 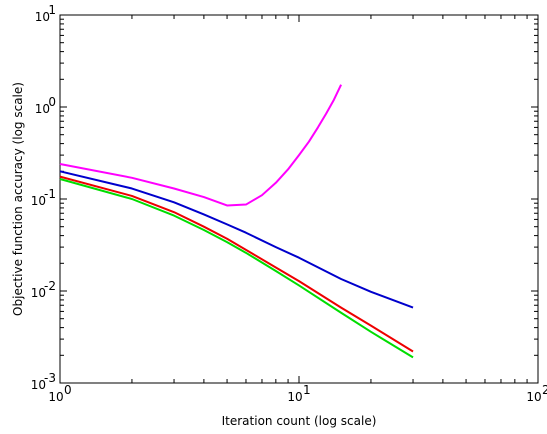 I want to click on y-tick-label: -110, so click(x=43, y=197).